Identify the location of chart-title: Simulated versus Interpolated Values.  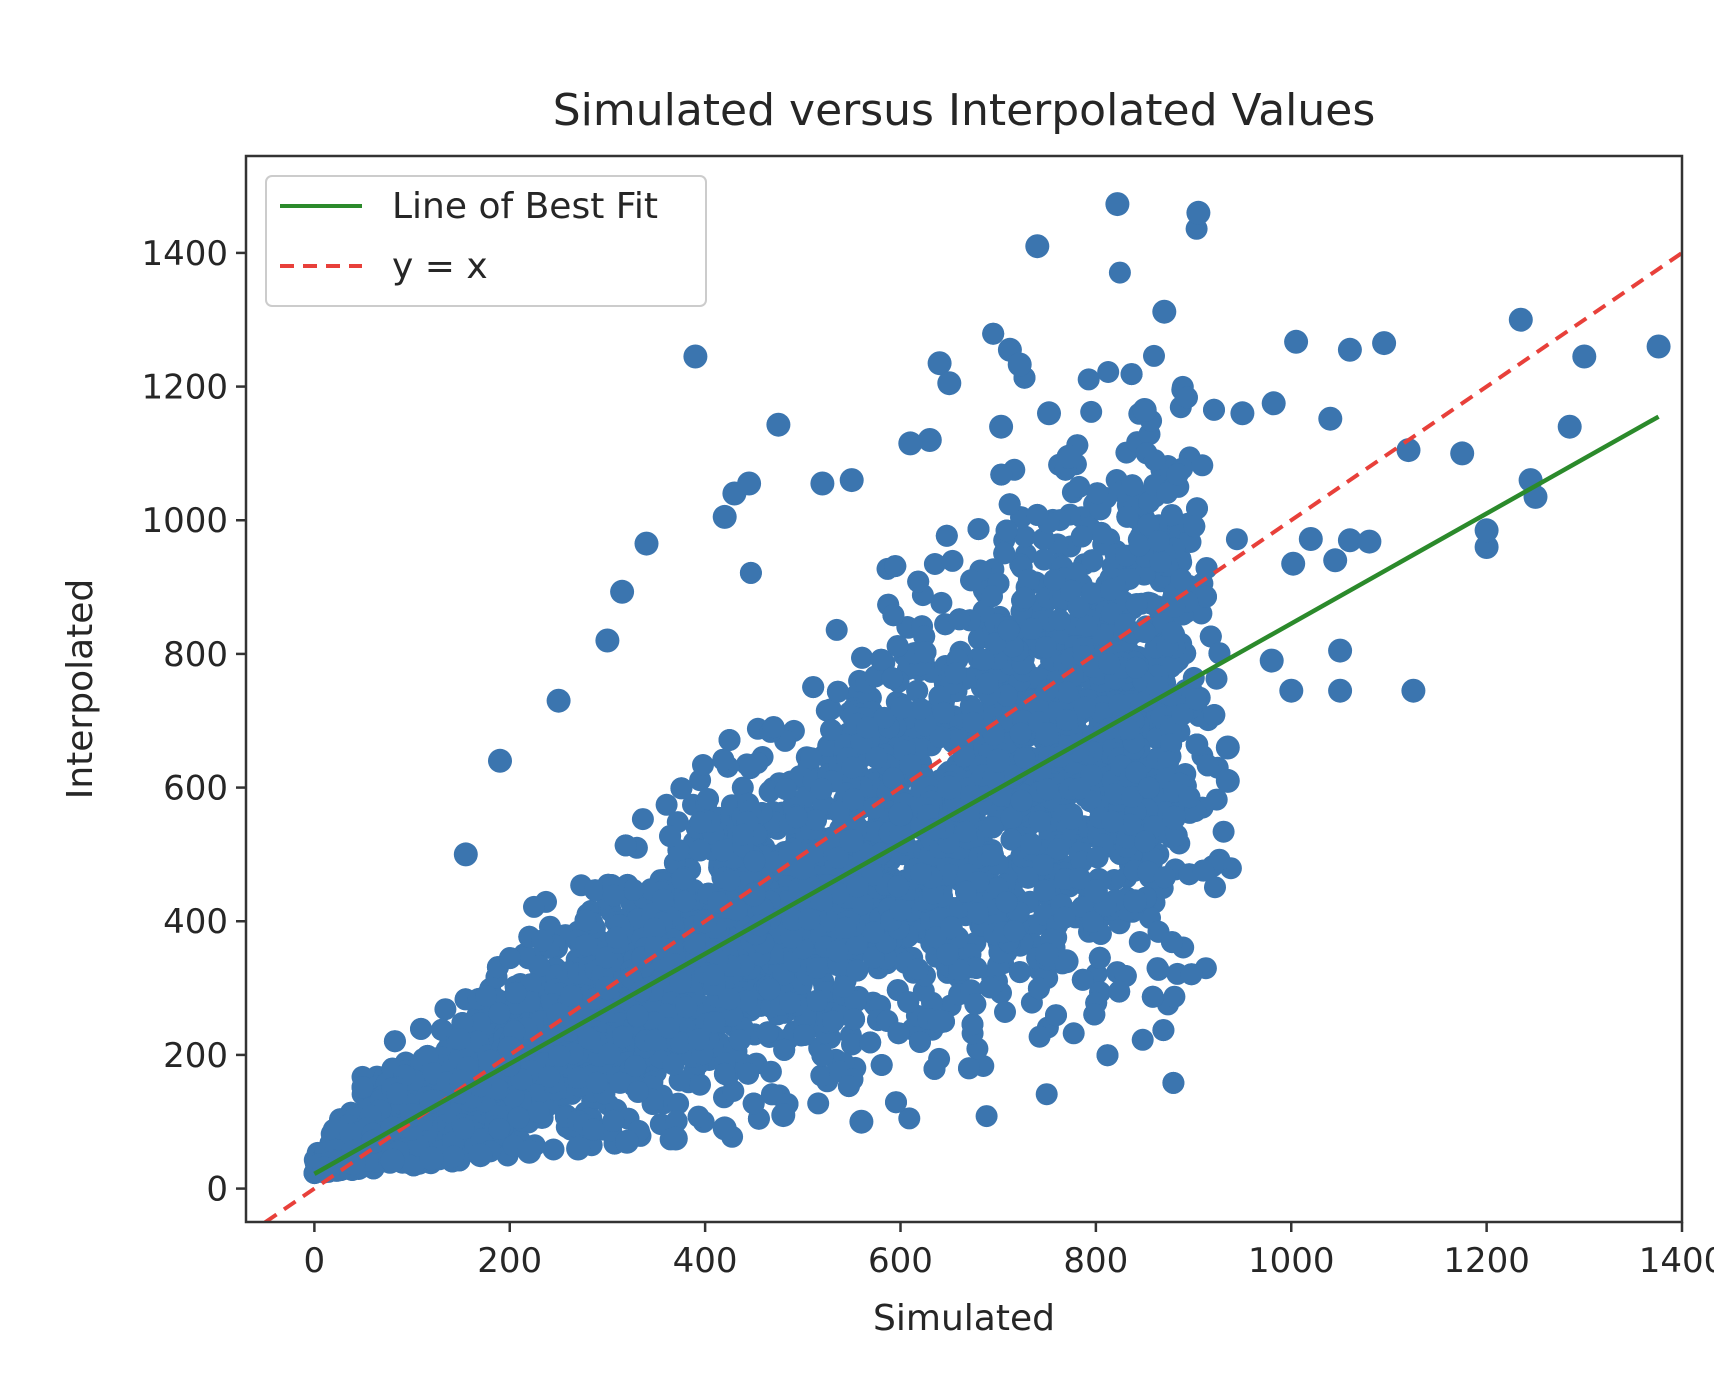
(964, 110).